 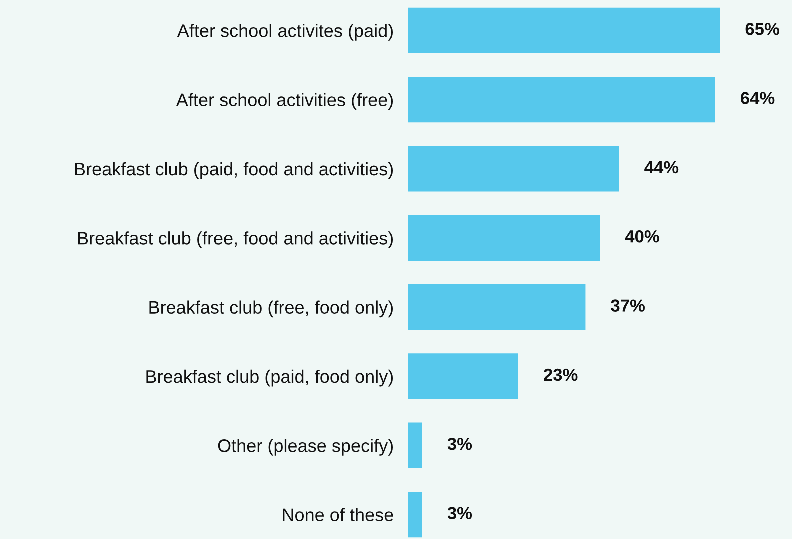 I want to click on y-tick-label: Other (please specify), so click(x=305, y=447).